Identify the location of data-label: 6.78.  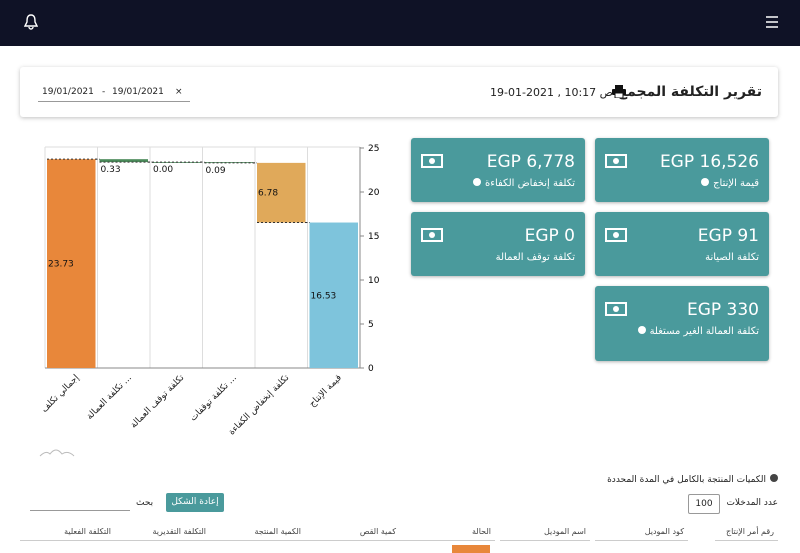
(268, 194).